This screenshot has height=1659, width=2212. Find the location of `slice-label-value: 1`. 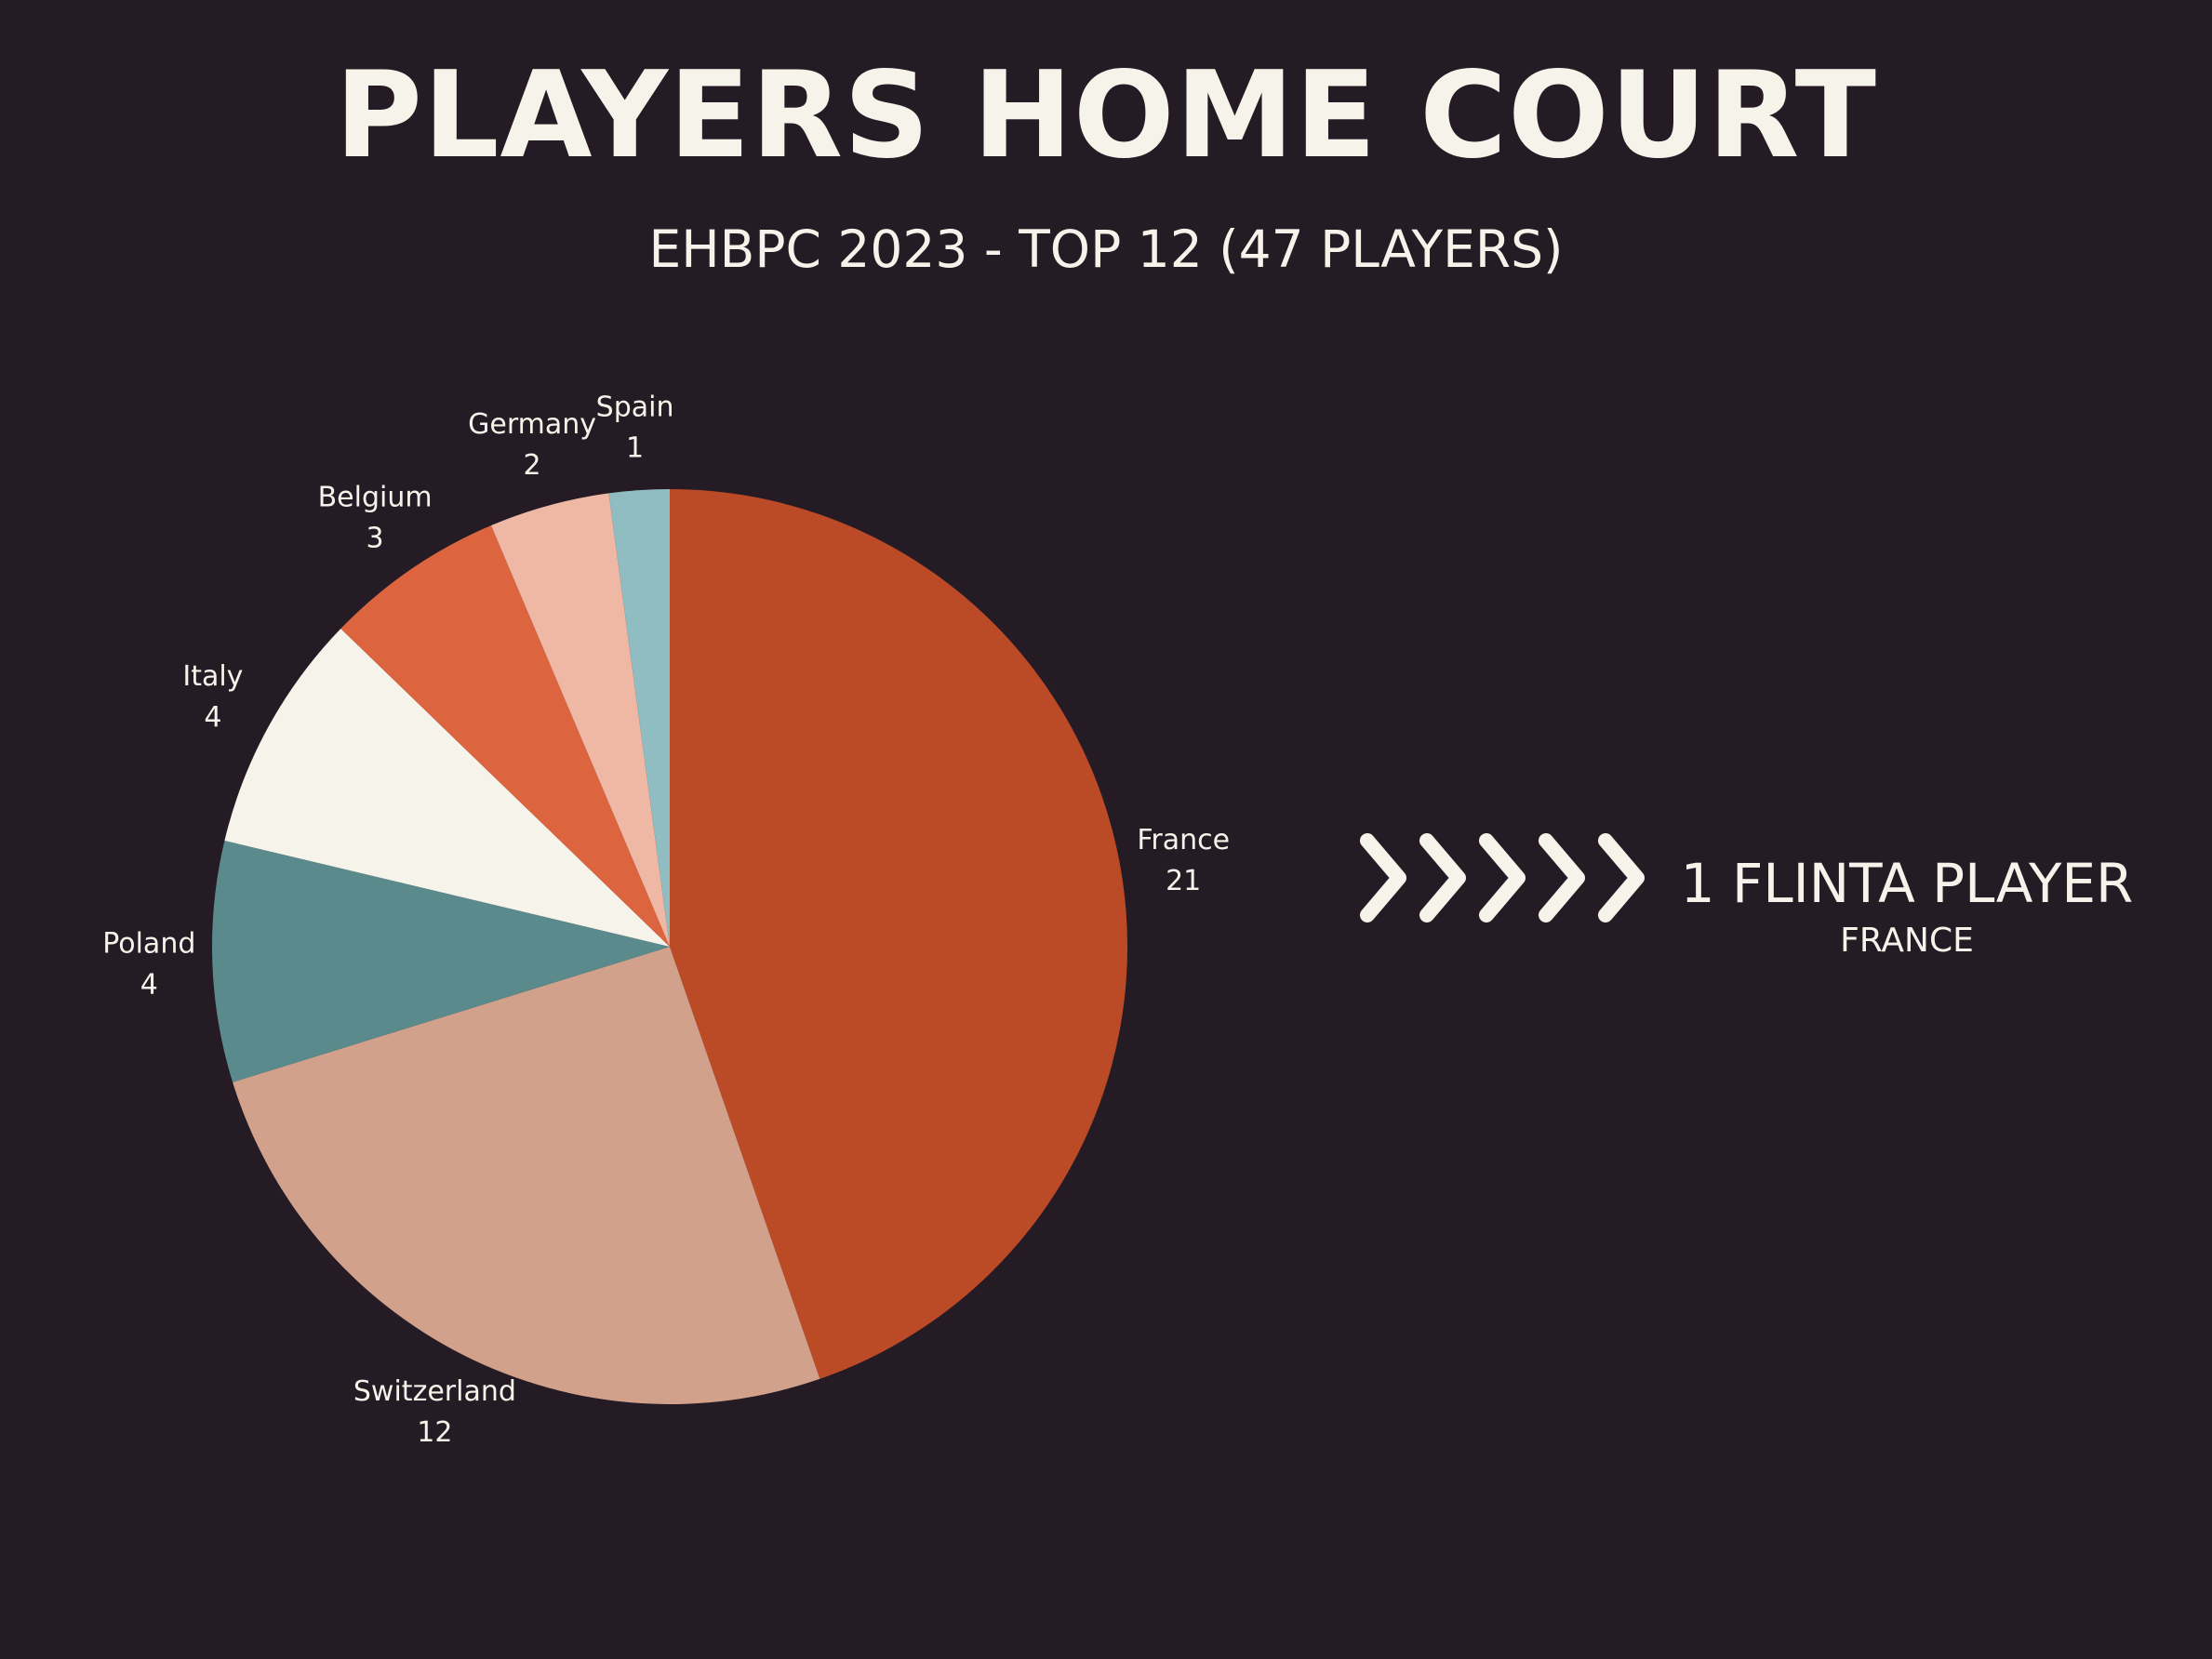

slice-label-value: 1 is located at coordinates (635, 447).